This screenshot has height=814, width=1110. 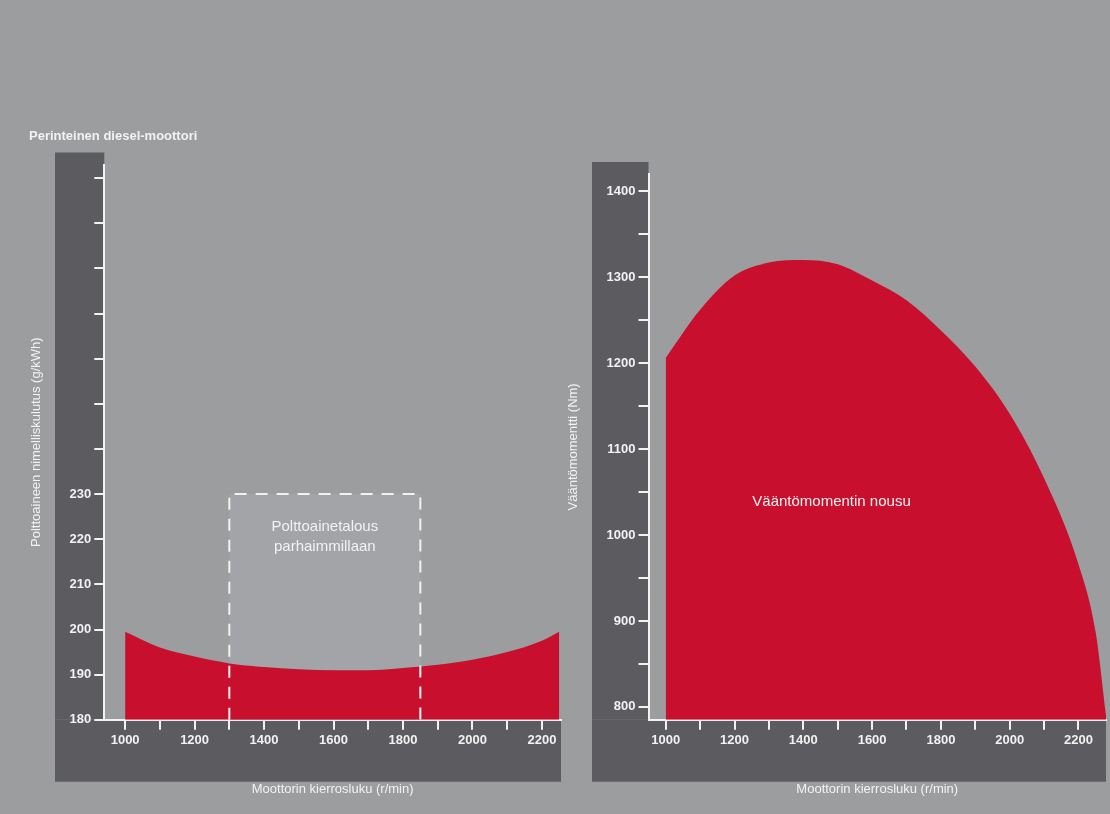 What do you see at coordinates (325, 535) in the screenshot?
I see `band-label: Polttoainetalous parhaimmillaan` at bounding box center [325, 535].